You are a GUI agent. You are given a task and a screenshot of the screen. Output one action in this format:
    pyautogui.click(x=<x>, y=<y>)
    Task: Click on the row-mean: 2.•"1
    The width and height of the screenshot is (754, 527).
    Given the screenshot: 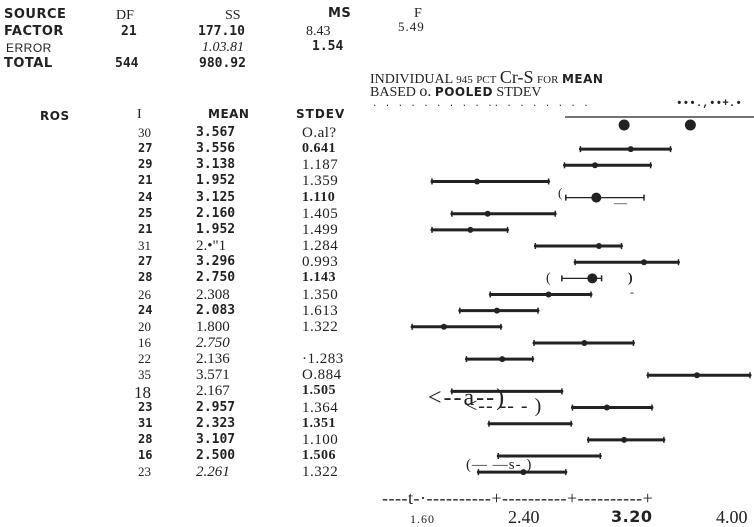 What is the action you would take?
    pyautogui.click(x=211, y=246)
    